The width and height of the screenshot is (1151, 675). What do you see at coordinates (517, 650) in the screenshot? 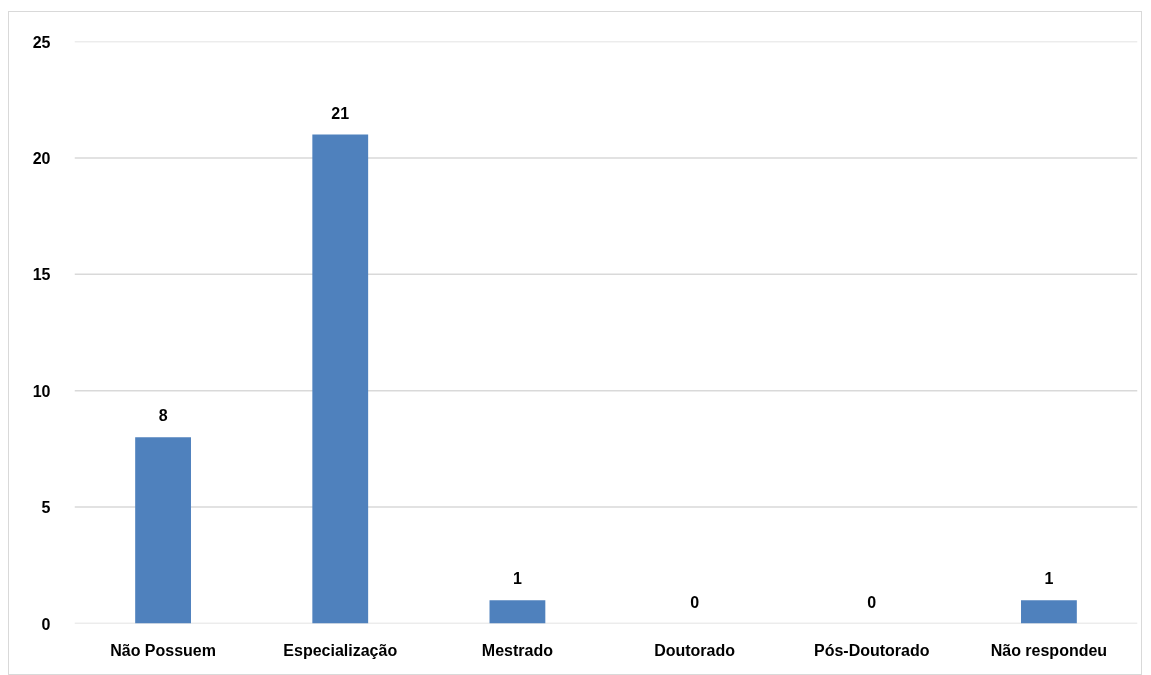
I see `x-tick-label: Mestrado` at bounding box center [517, 650].